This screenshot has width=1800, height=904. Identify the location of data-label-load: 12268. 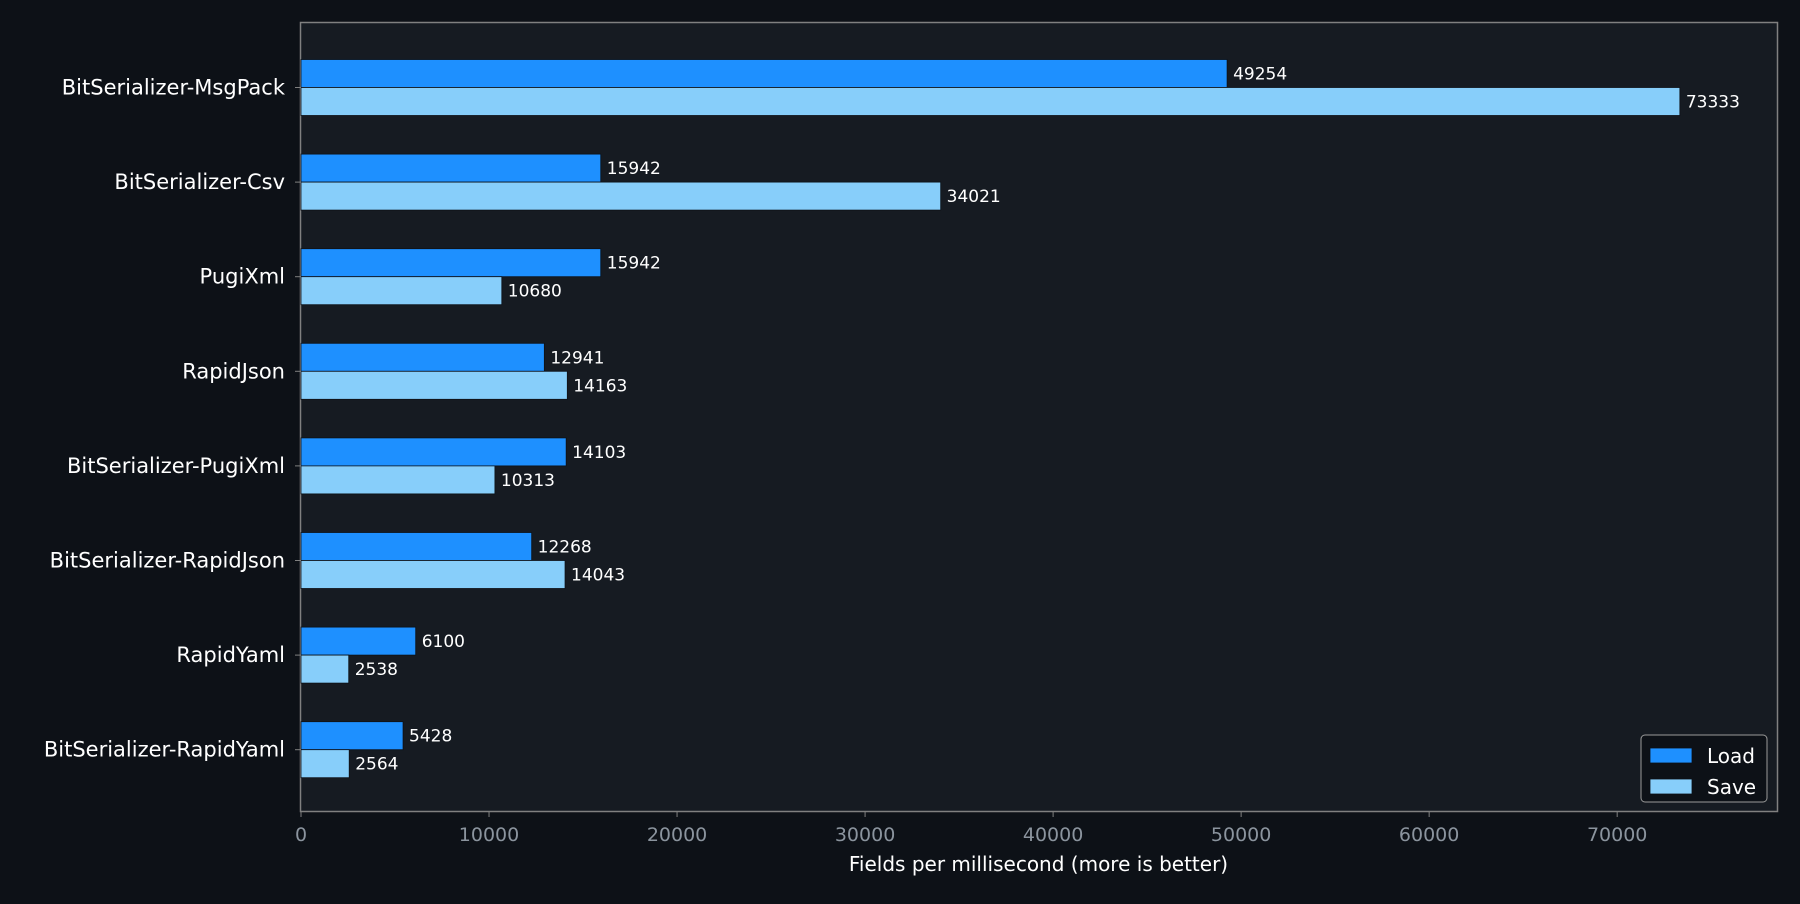
(565, 548).